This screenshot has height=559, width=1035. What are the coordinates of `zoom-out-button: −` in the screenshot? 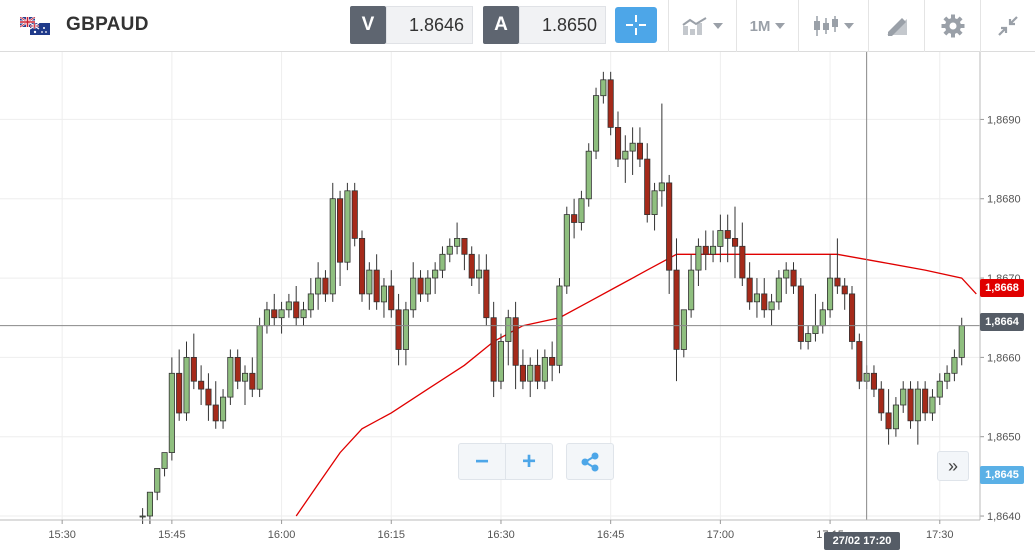 It's located at (482, 461).